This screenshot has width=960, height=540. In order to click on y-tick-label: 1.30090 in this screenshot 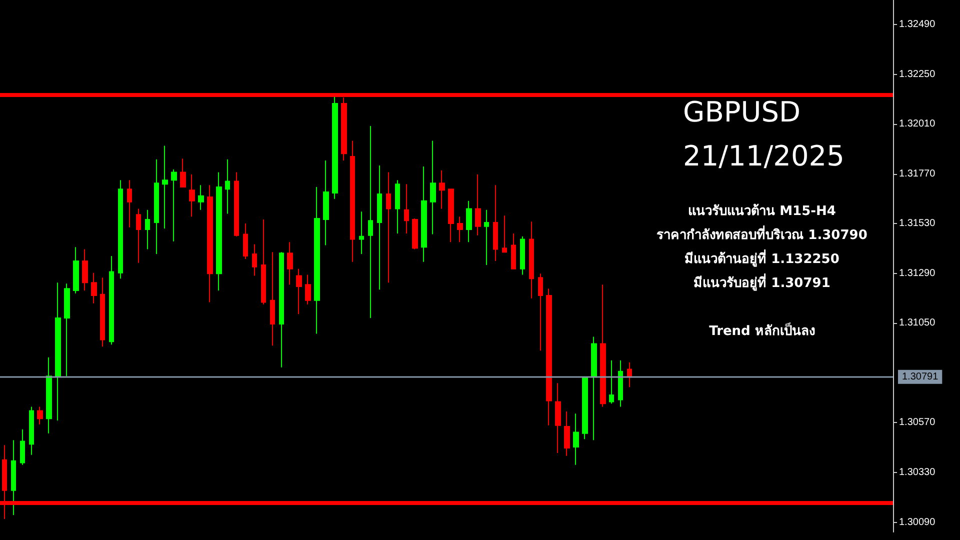, I will do `click(917, 522)`.